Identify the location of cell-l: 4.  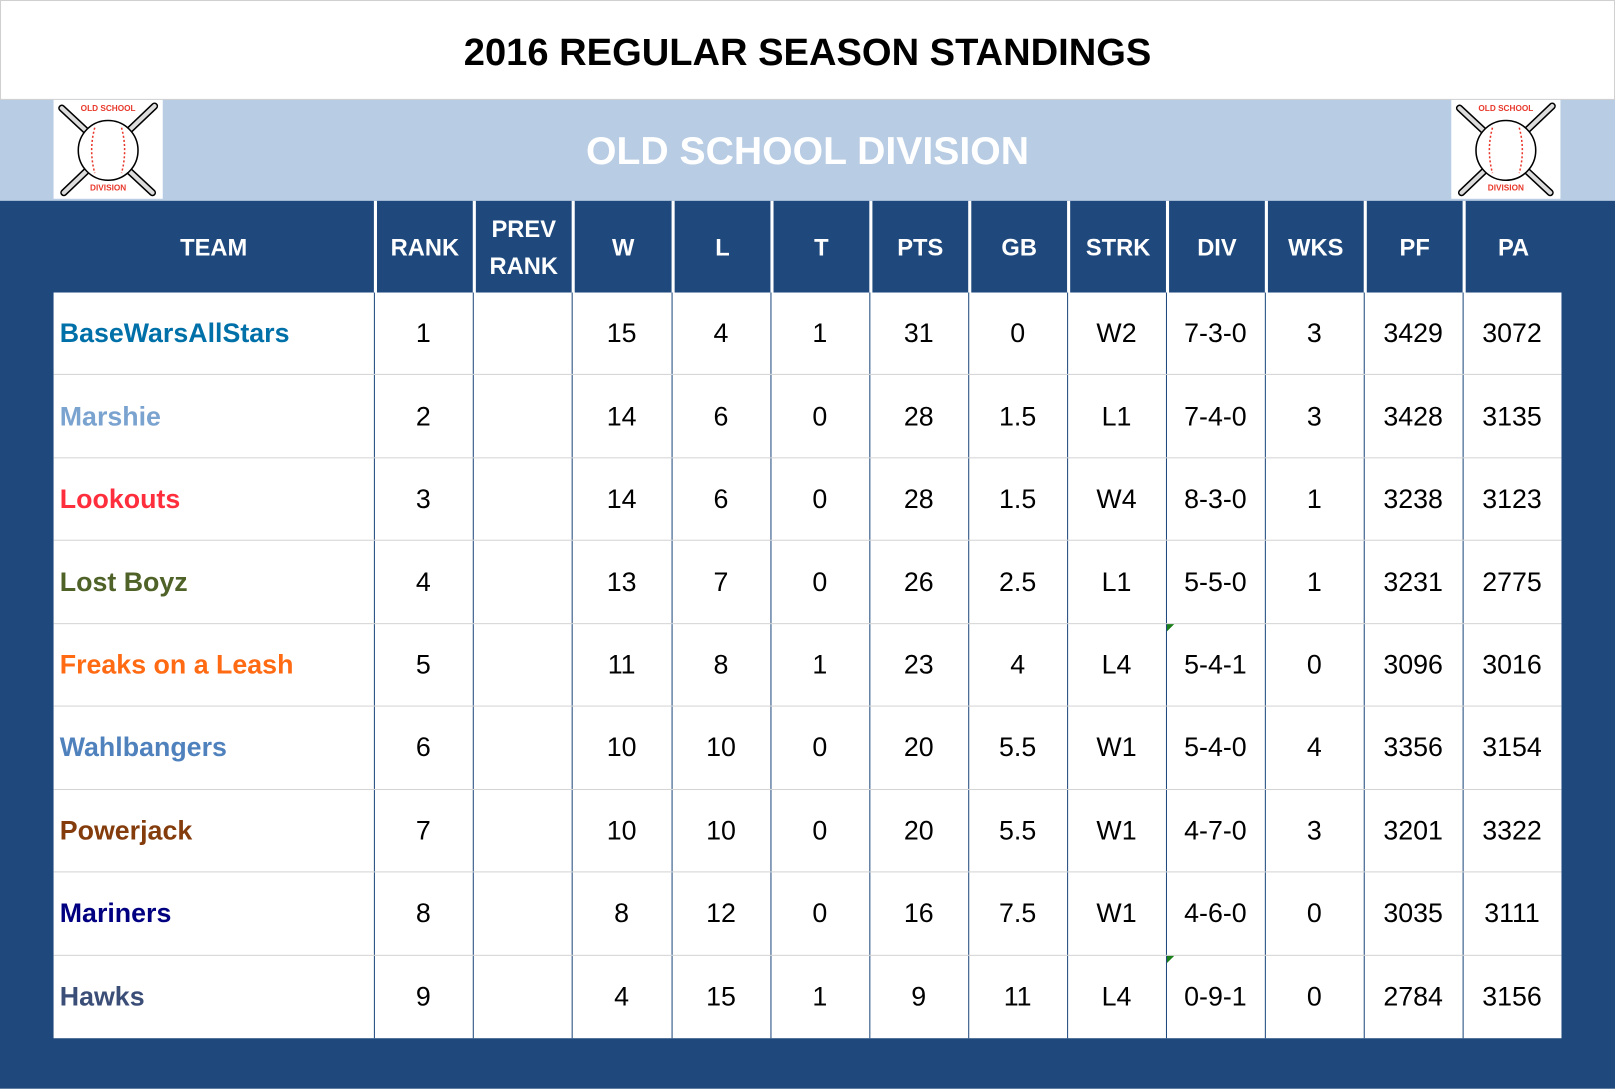
(721, 333).